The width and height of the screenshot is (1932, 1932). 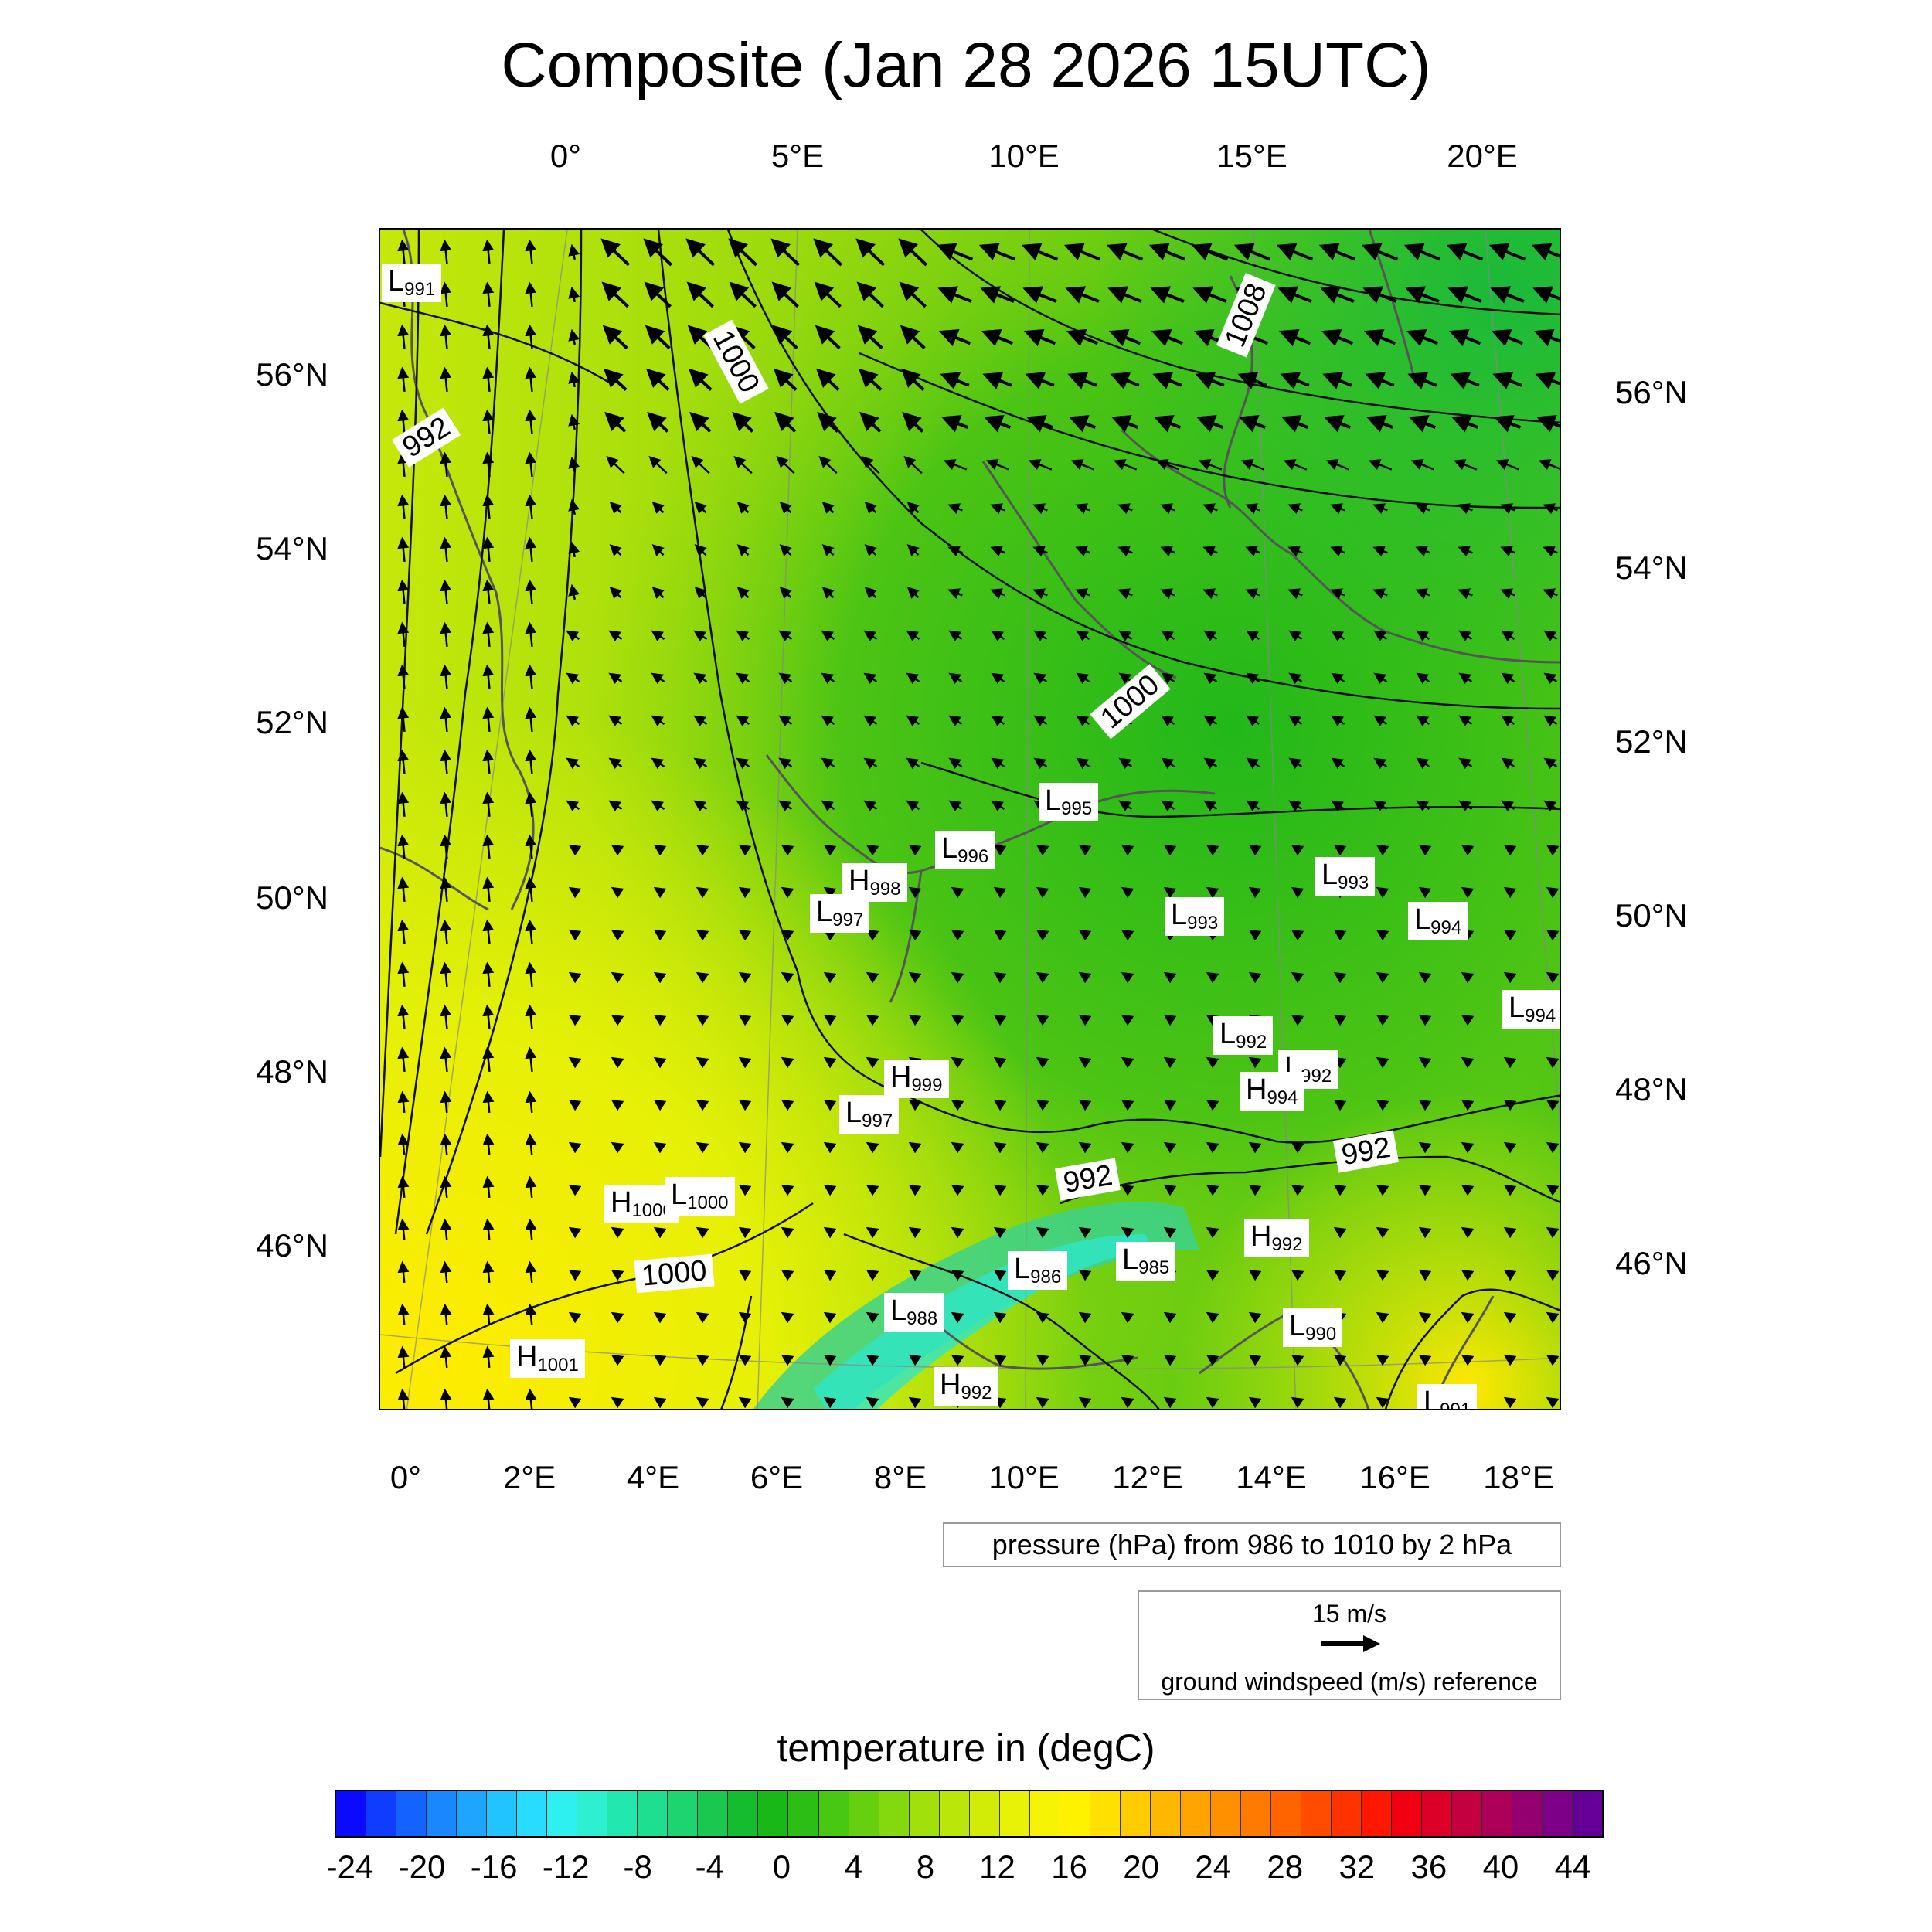 I want to click on colorbar-tick-label: 16, so click(x=1069, y=1867).